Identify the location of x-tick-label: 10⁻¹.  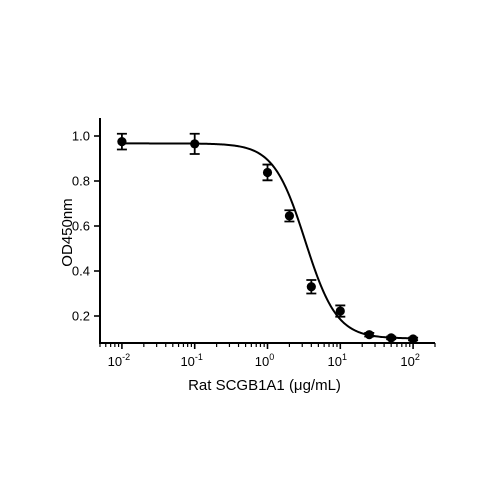
(191, 360).